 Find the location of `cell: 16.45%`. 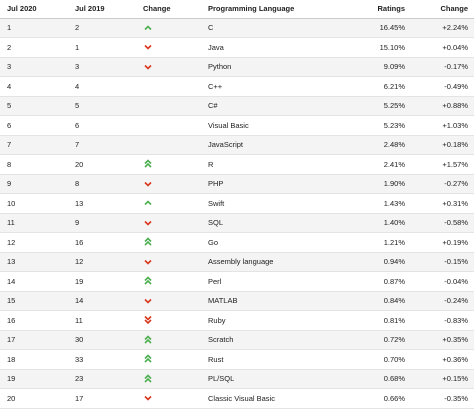

cell: 16.45% is located at coordinates (381, 28).